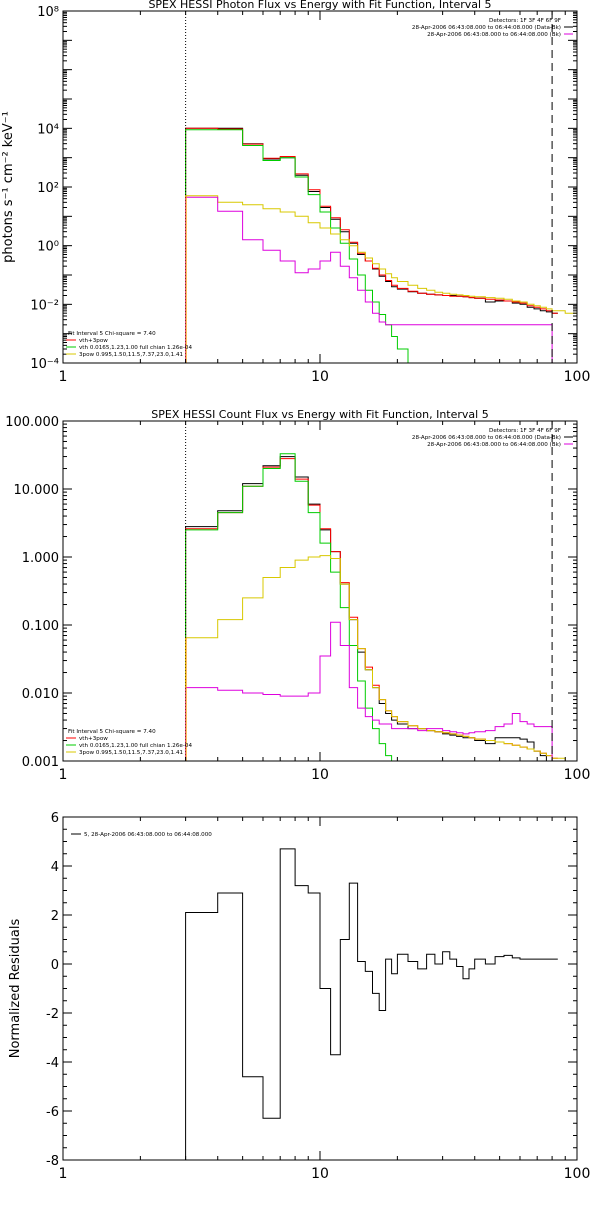  Describe the element at coordinates (32, 422) in the screenshot. I see `y-tick-label: 100.000` at that location.